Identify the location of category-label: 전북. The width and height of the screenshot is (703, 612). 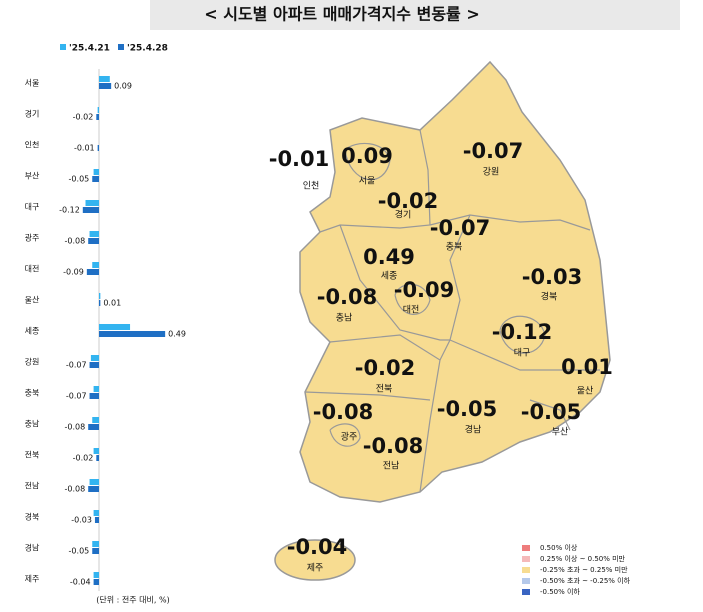
(32, 455).